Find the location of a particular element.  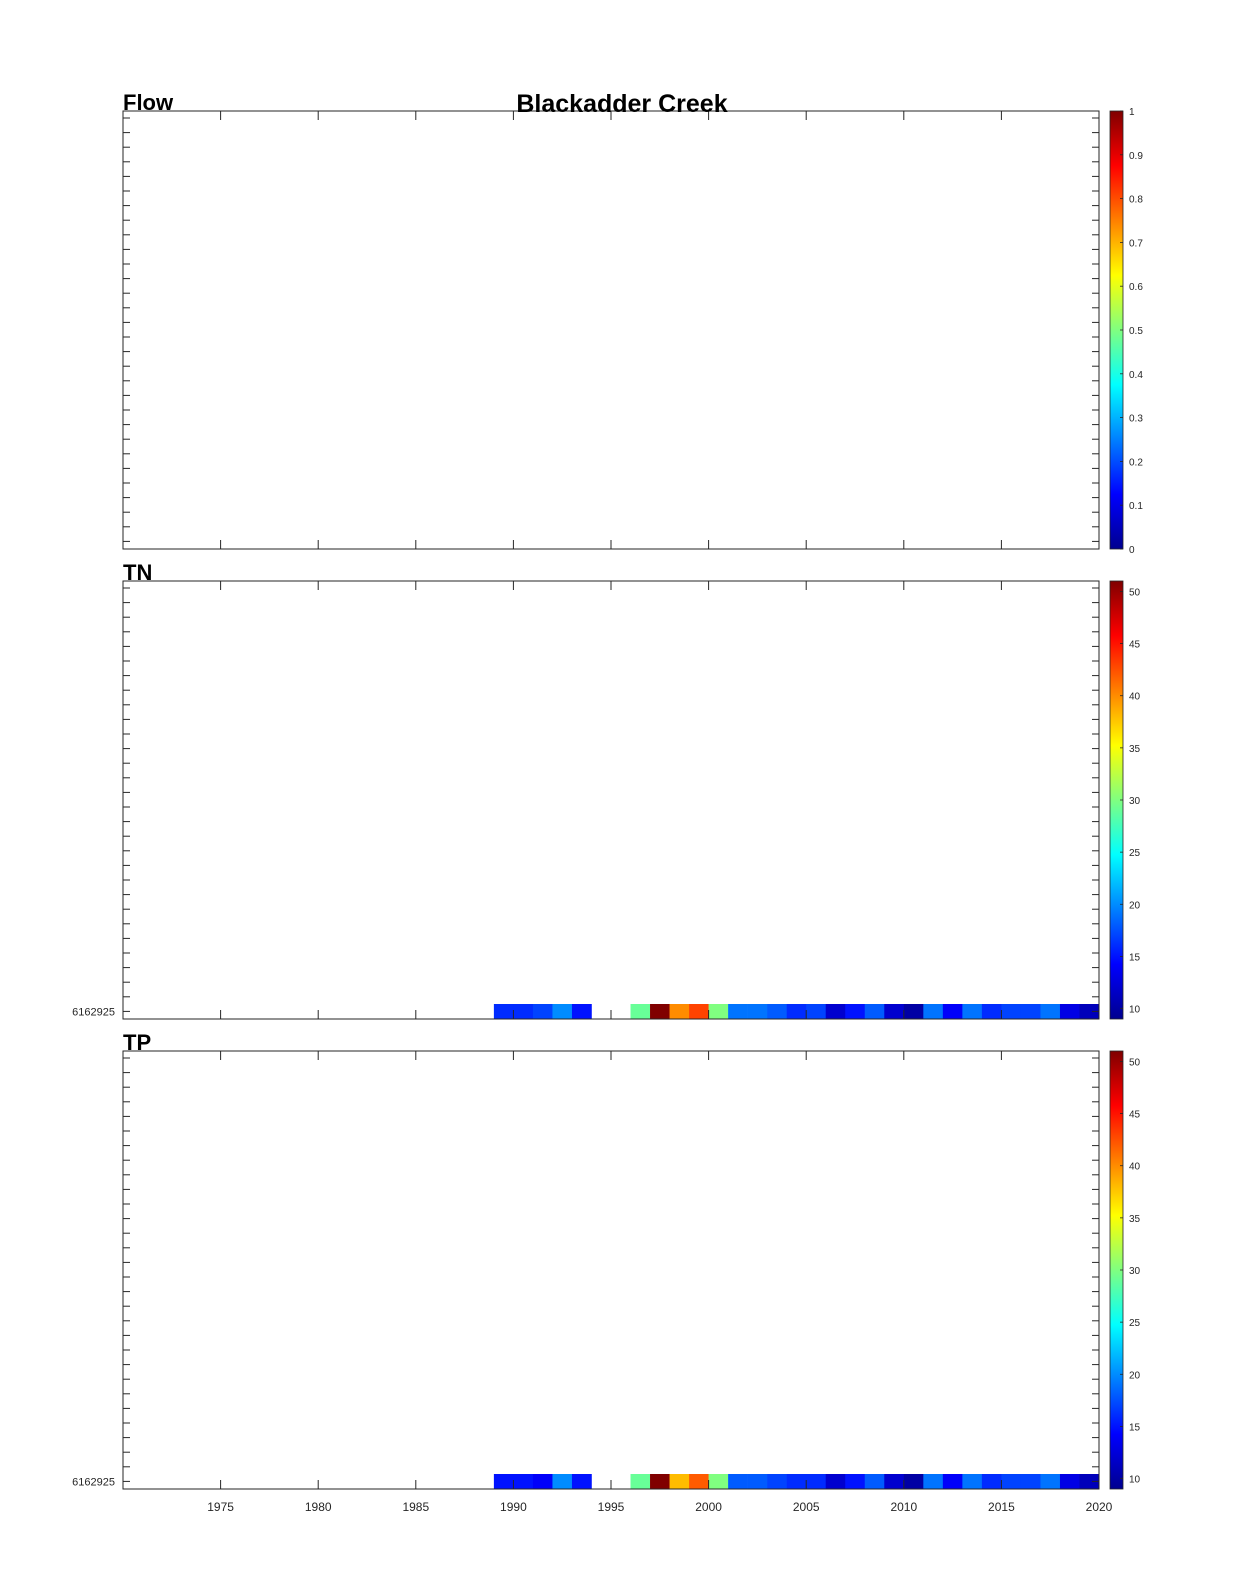

colorbar-tick-label: 0.7 is located at coordinates (1136, 243).